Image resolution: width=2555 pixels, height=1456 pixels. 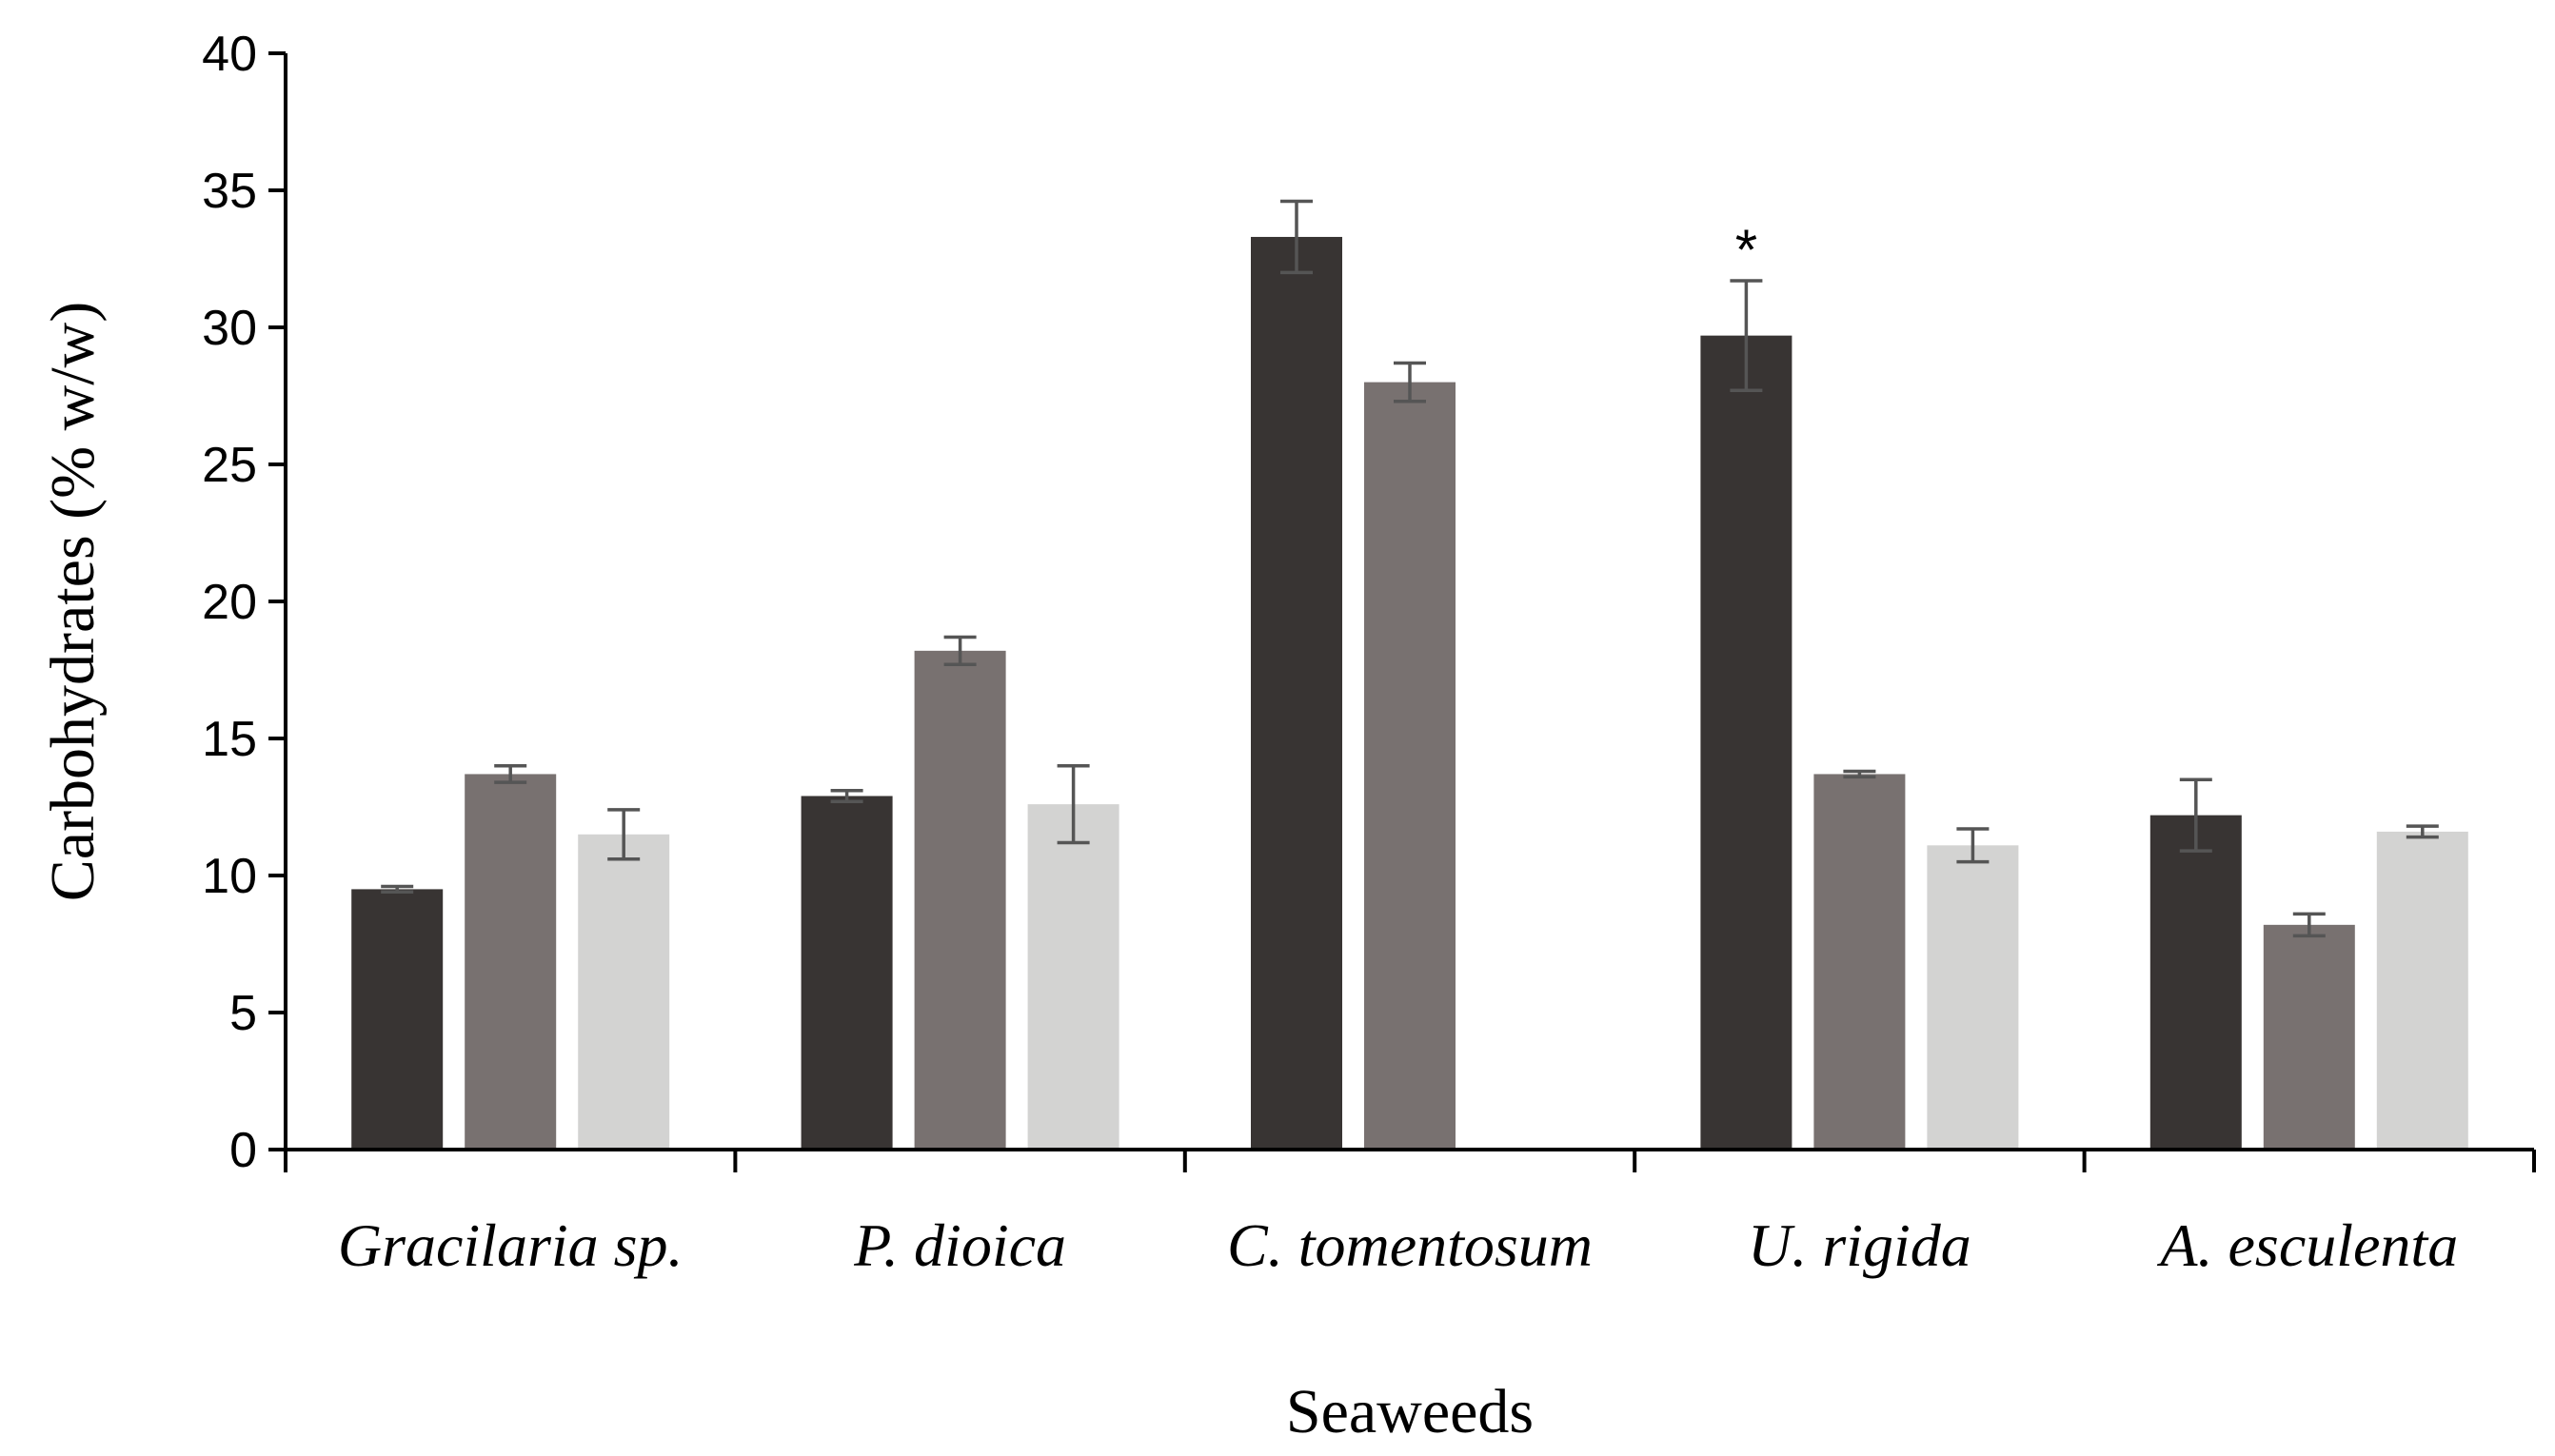 I want to click on x-category-label: Gracilaria sp., so click(x=510, y=1245).